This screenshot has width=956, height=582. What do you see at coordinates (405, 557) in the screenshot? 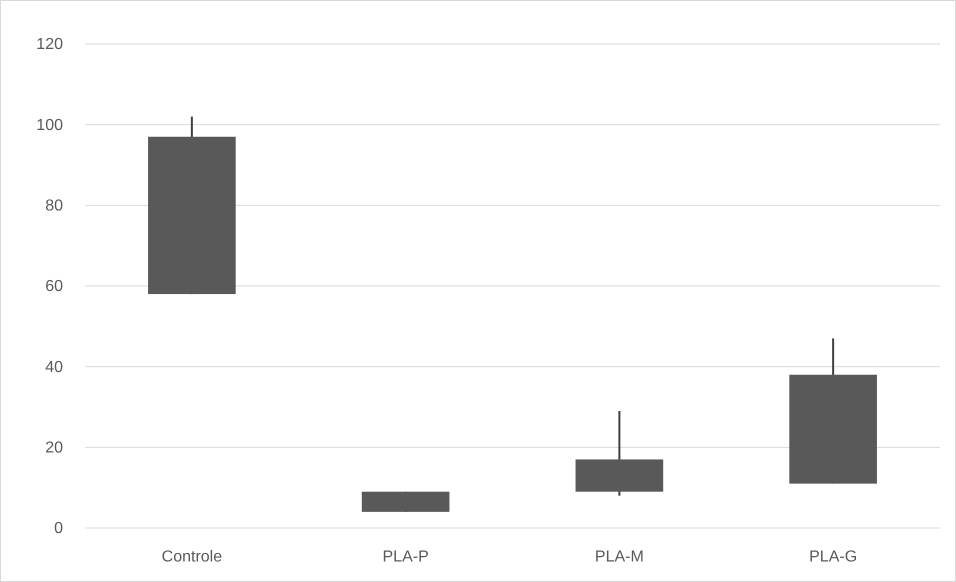
I see `x-tick-label: PLA-P` at bounding box center [405, 557].